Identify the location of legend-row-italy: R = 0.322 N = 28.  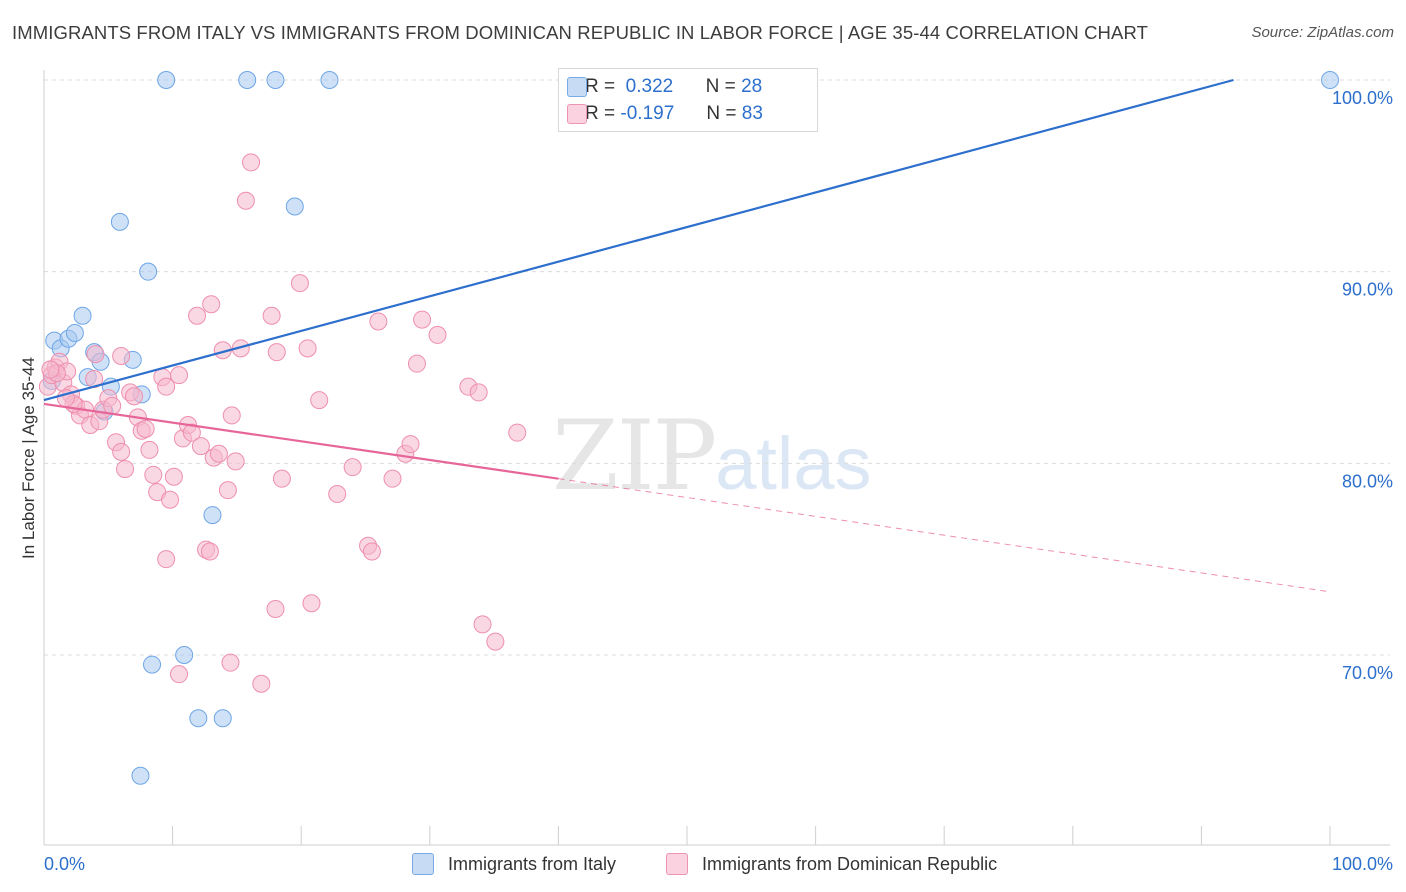
(665, 87).